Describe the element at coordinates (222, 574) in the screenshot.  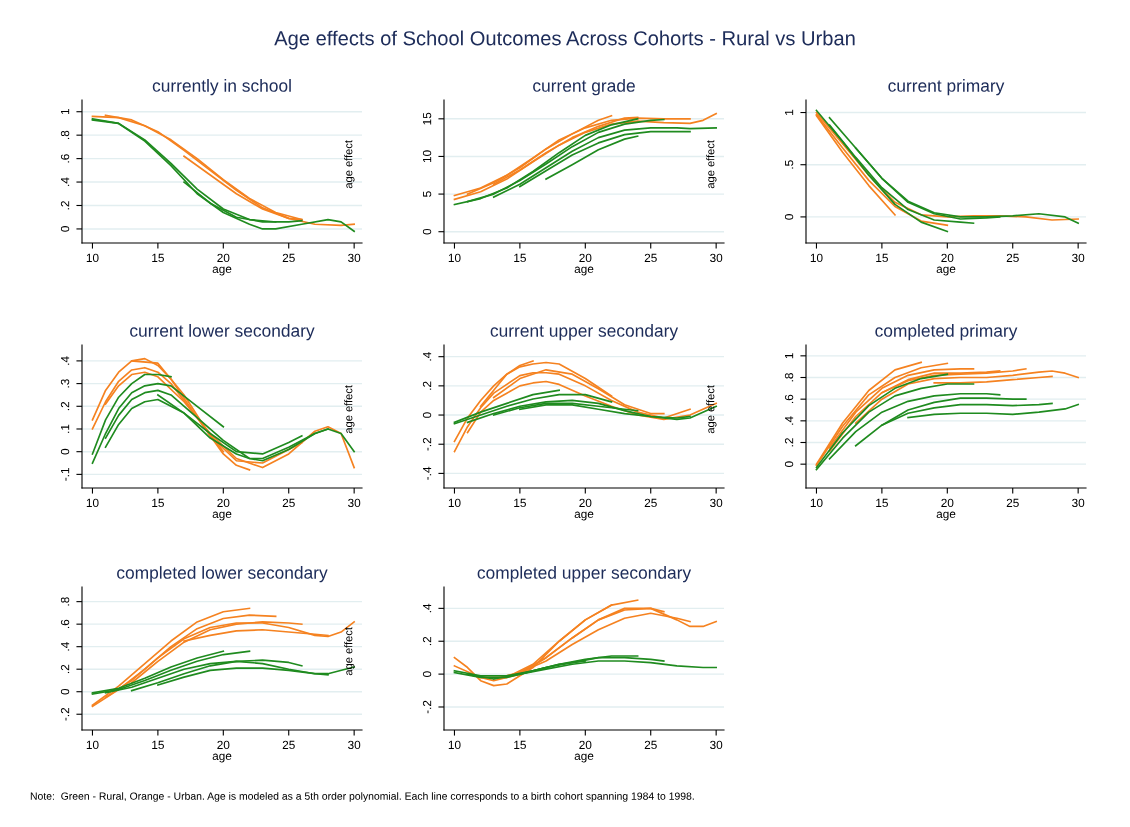
I see `chart-title: completed lower secondary` at that location.